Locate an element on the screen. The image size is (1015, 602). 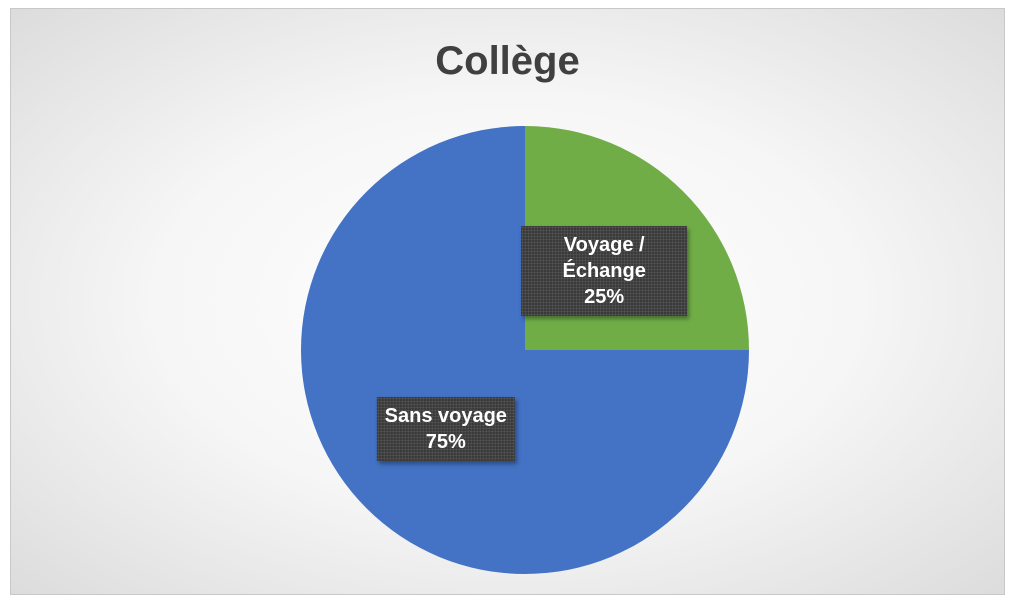
category-label: Voyage / Échange is located at coordinates (604, 257).